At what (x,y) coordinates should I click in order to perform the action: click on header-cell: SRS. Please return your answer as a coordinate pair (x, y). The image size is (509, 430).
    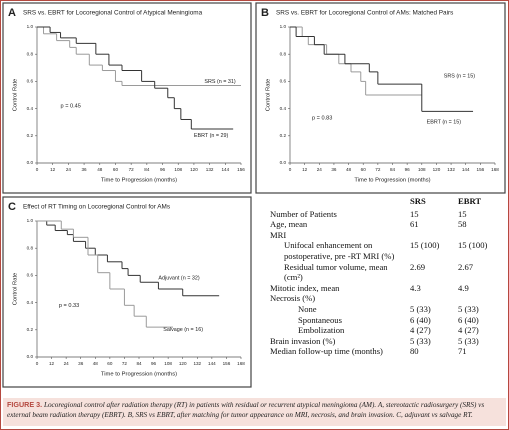
    Looking at the image, I should click on (418, 201).